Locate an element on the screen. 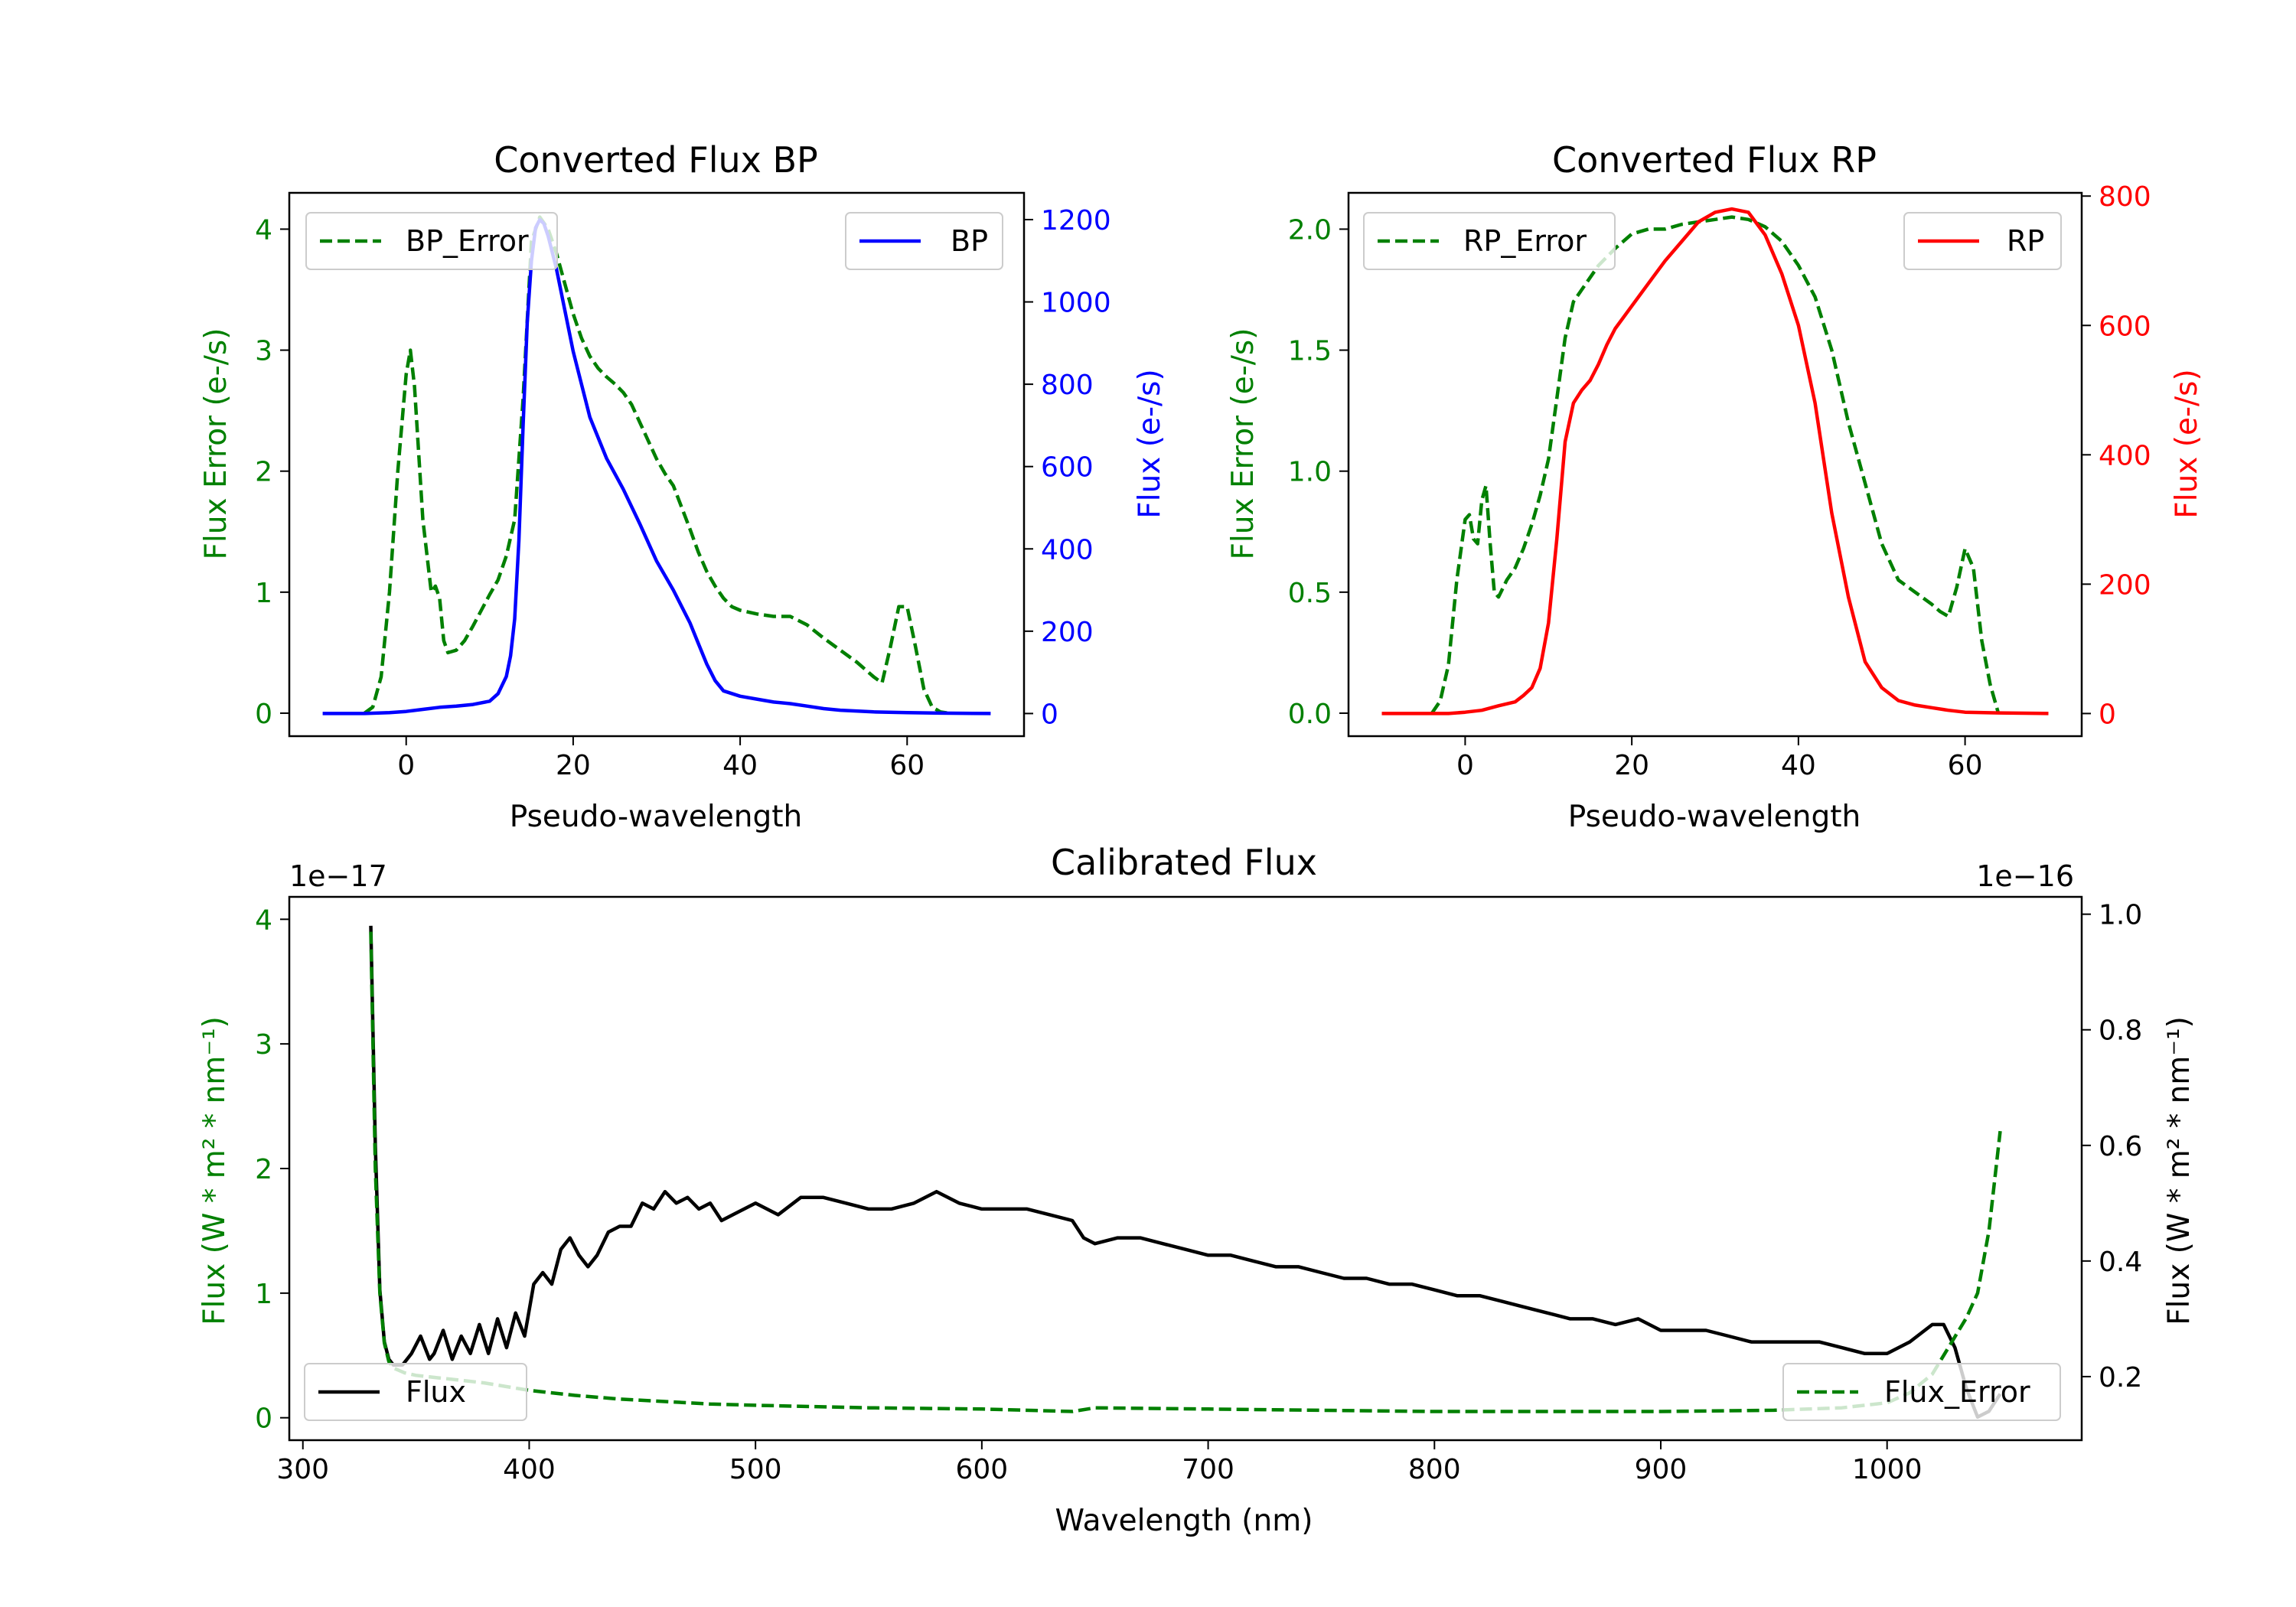 This screenshot has height=1607, width=2296. bp-ytick-left-label: 4 is located at coordinates (263, 230).